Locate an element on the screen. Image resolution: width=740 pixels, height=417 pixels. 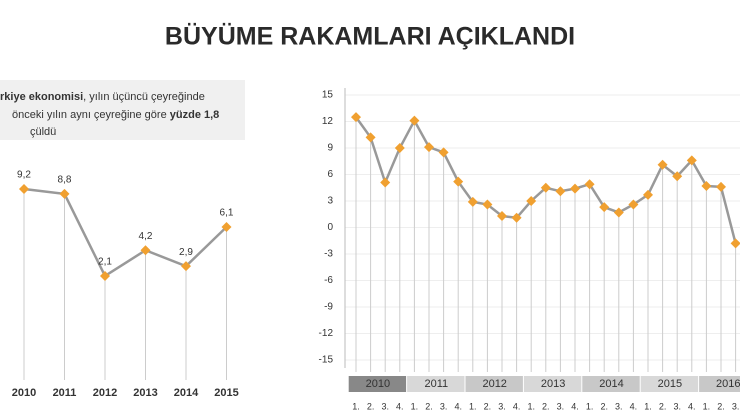
note-text: çüldü is located at coordinates (43, 132).